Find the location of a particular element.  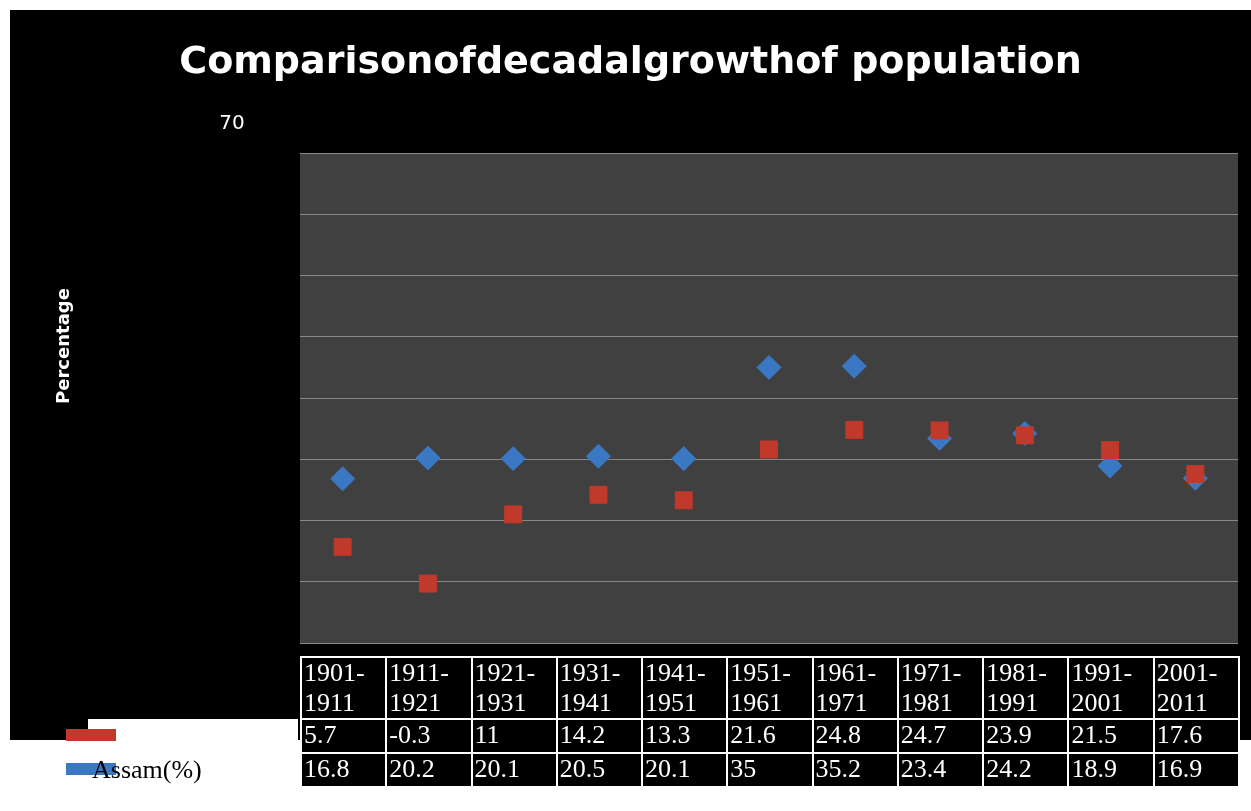

data-label: 20.2 is located at coordinates (429, 770).